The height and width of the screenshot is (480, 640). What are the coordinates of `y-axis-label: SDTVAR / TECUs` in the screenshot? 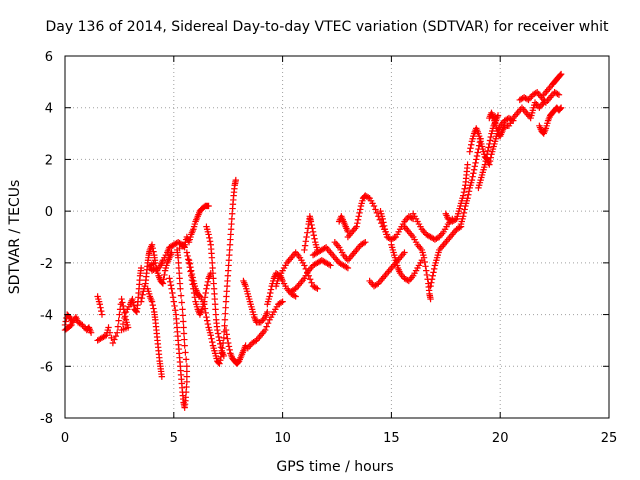 It's located at (15, 237).